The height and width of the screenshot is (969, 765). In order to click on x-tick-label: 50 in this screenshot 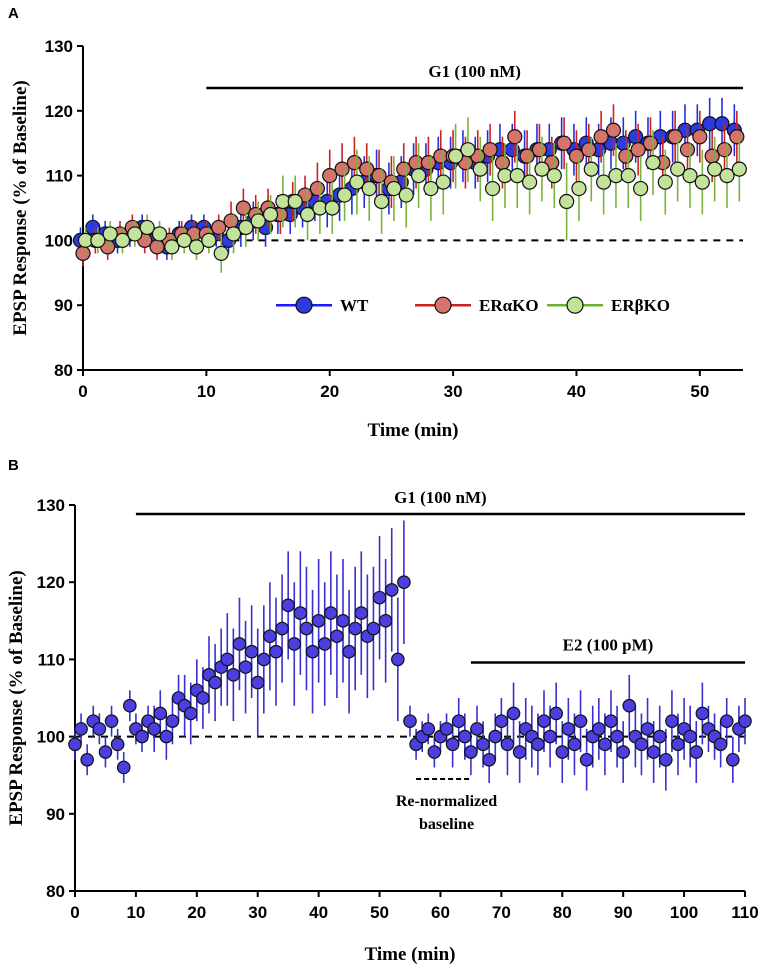, I will do `click(699, 391)`.